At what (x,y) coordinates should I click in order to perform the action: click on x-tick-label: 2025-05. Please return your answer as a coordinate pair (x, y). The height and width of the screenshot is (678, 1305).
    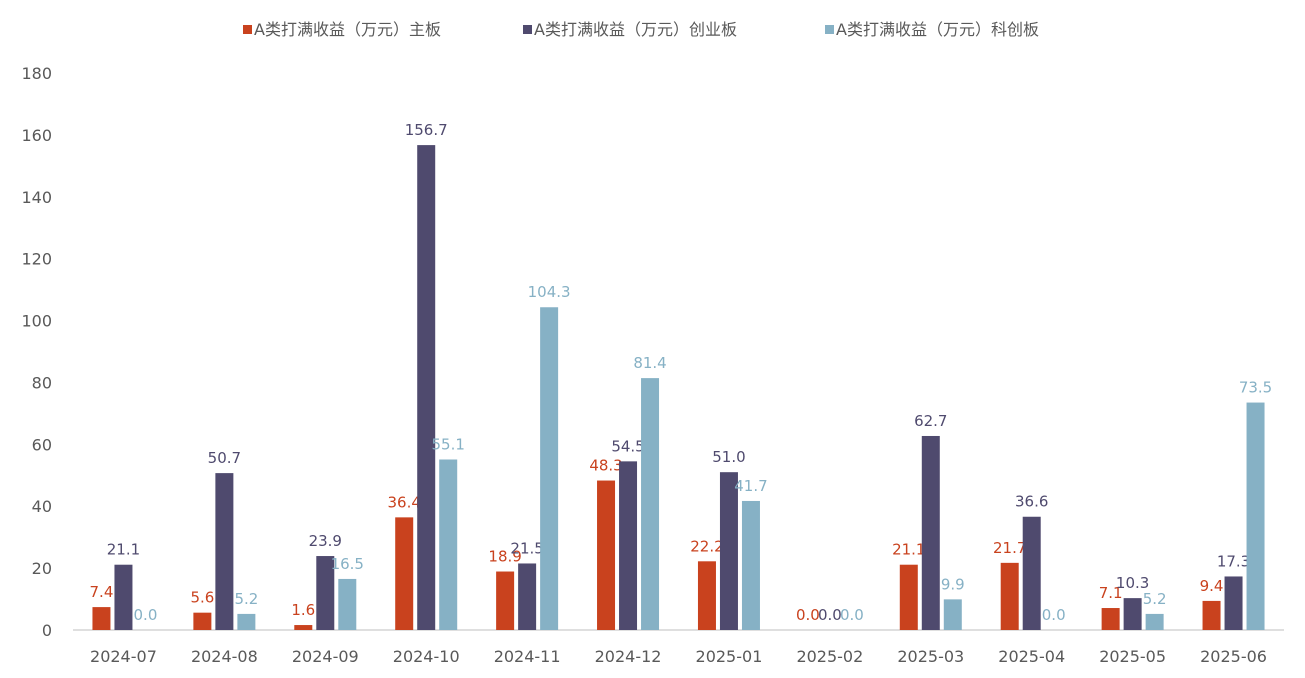
    Looking at the image, I should click on (1132, 656).